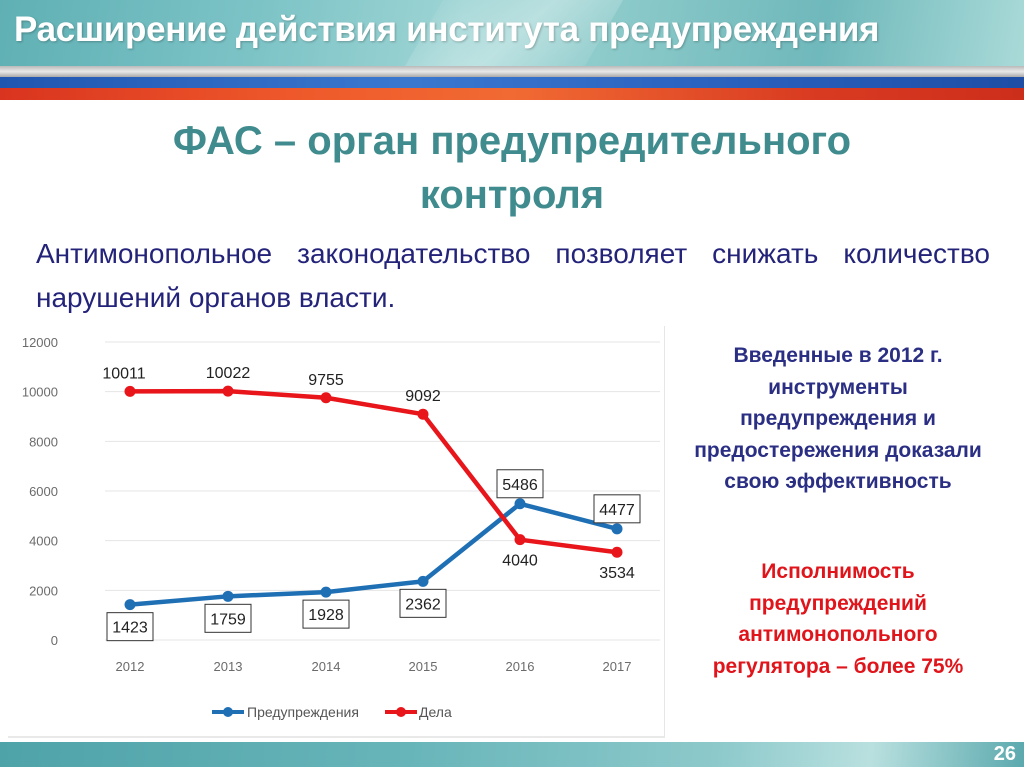  I want to click on legend-label: Дела, so click(435, 712).